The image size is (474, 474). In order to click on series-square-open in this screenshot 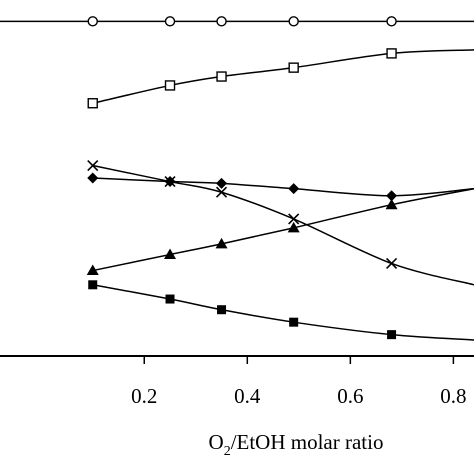, I will do `click(280, 78)`.